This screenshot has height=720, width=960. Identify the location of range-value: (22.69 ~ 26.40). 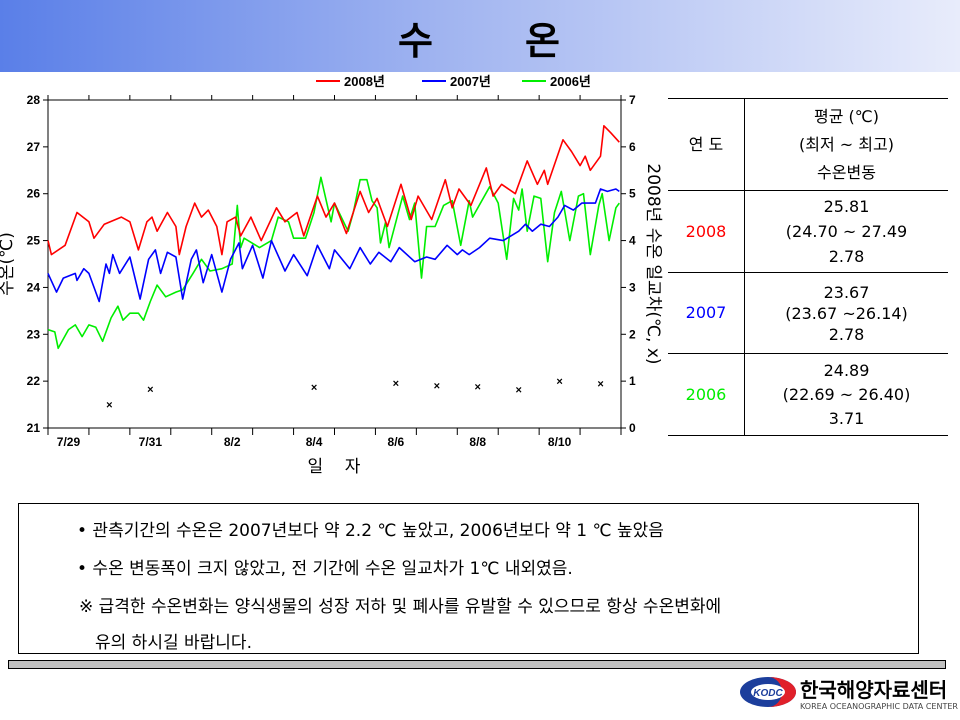
(846, 394).